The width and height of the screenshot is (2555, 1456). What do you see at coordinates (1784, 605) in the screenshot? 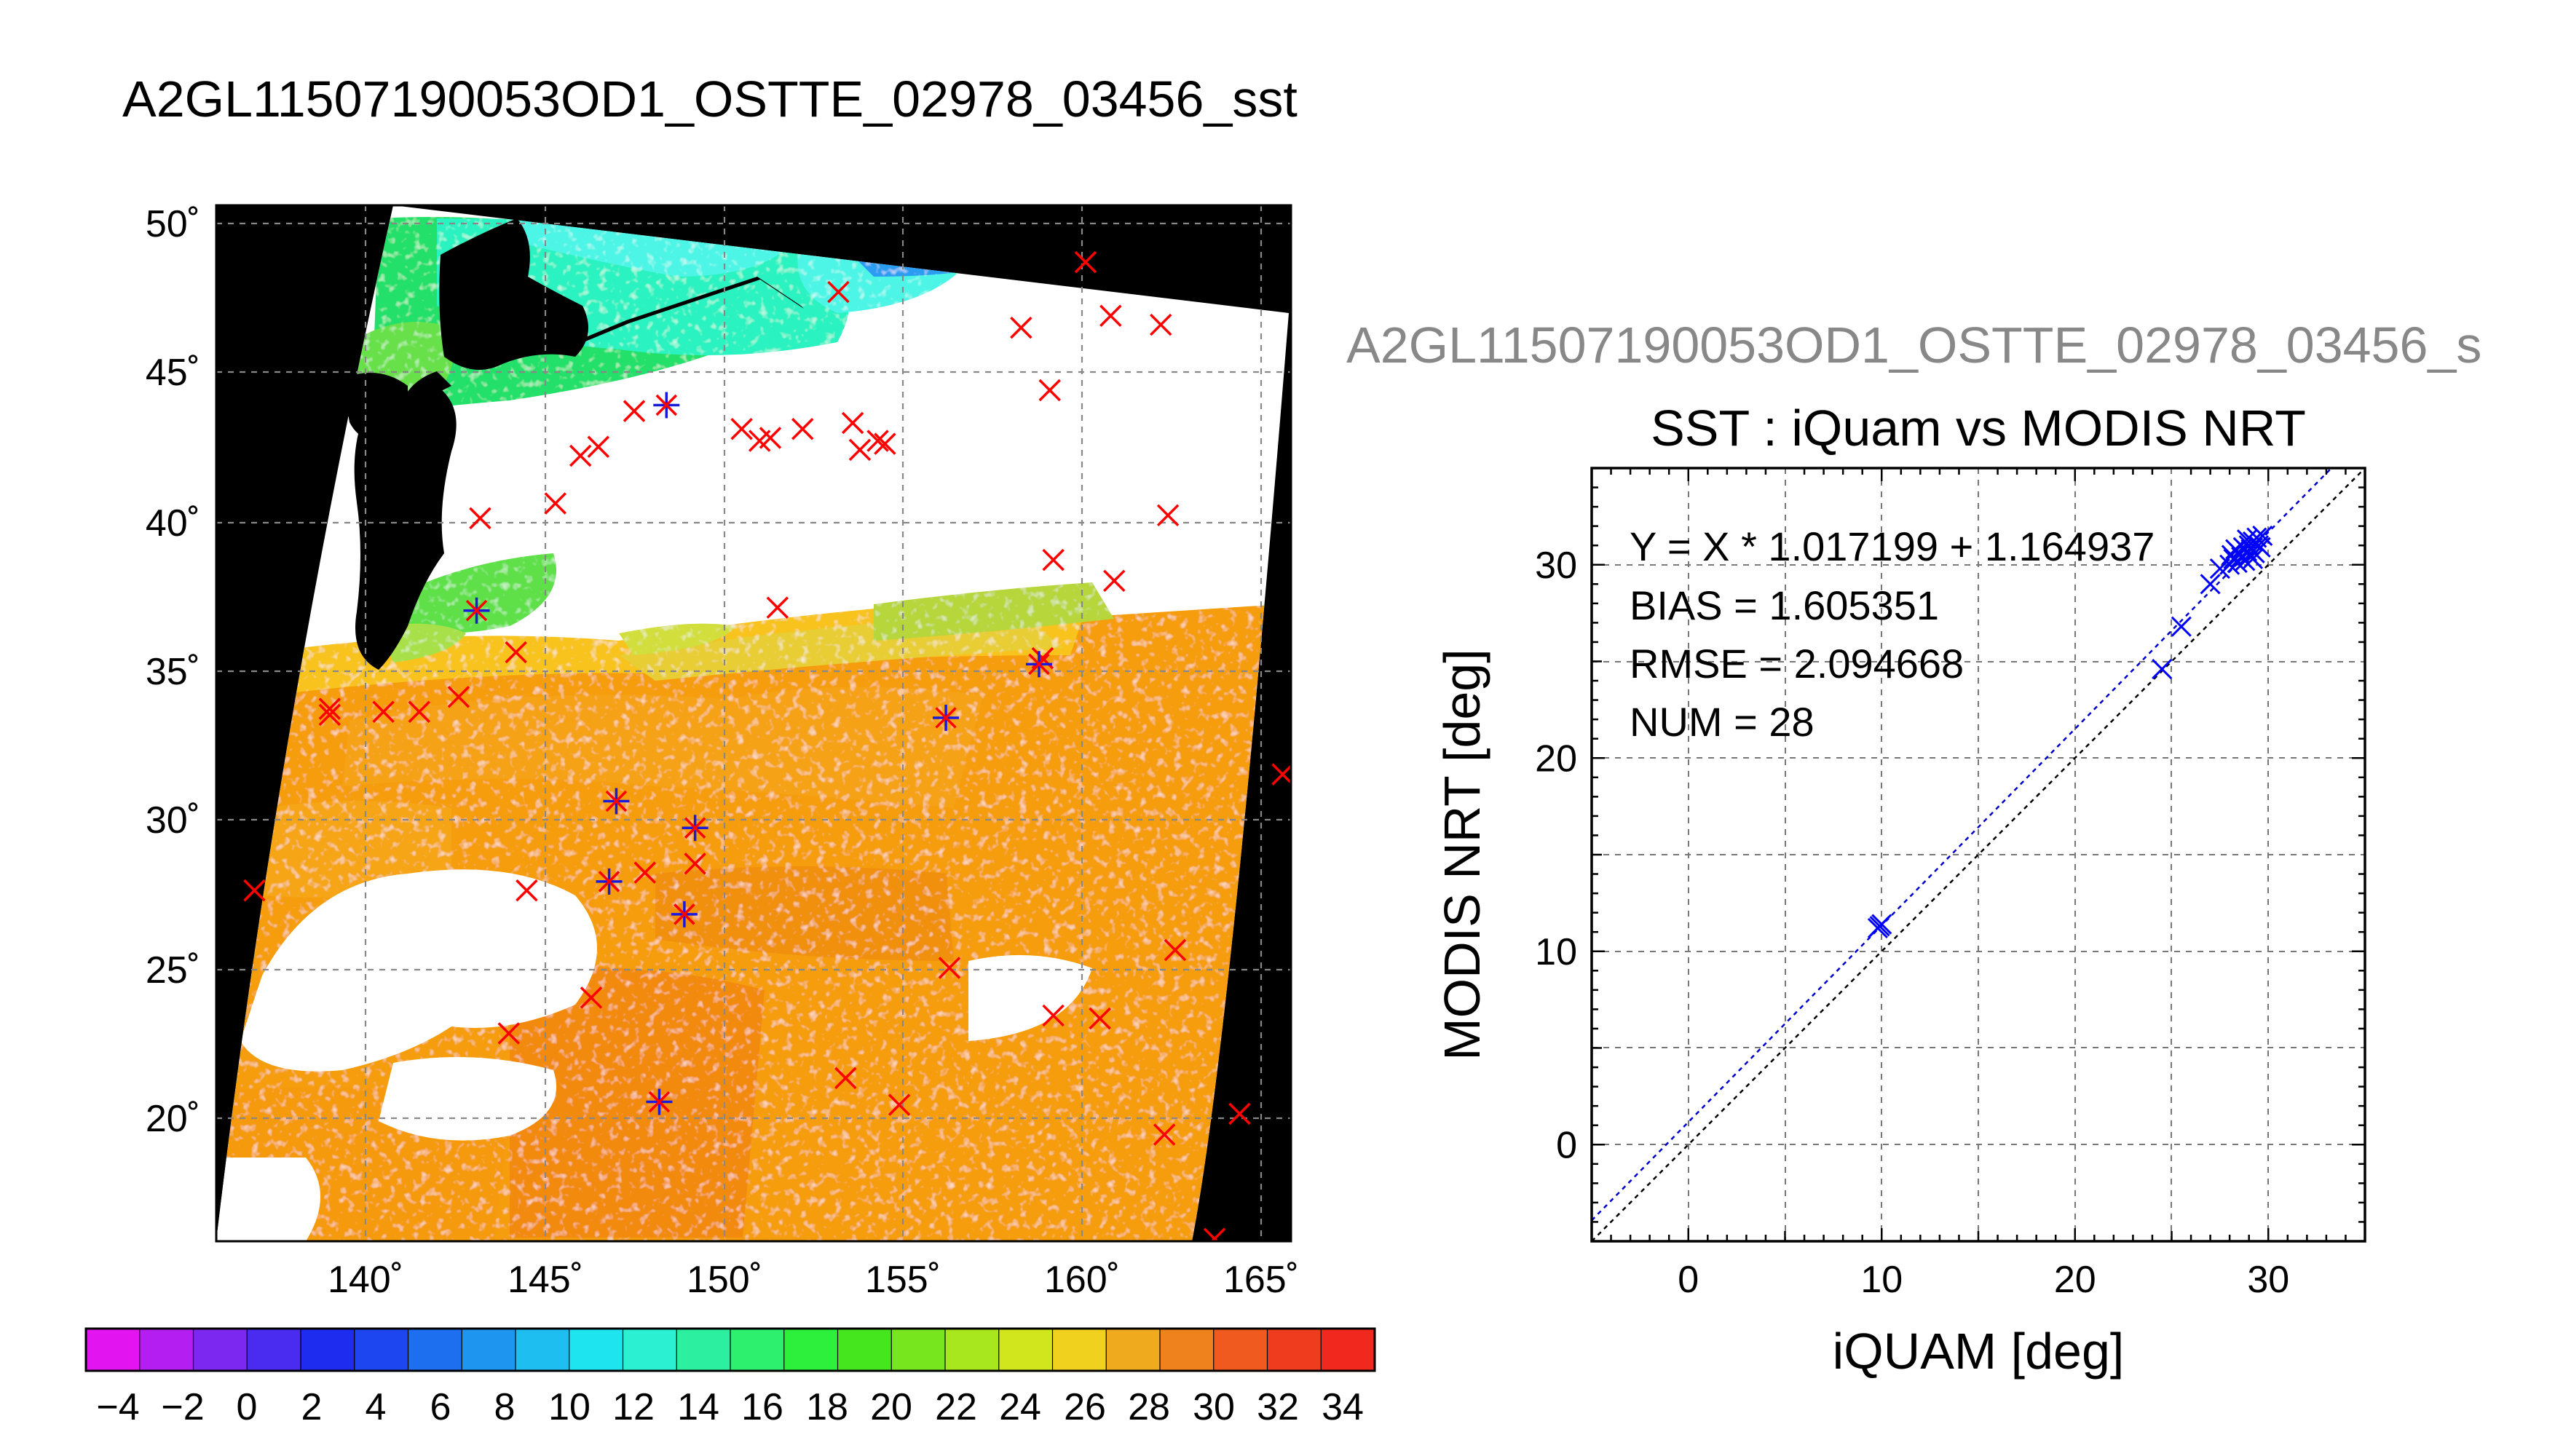
I see `stats-bias: BIAS = 1.605351` at bounding box center [1784, 605].